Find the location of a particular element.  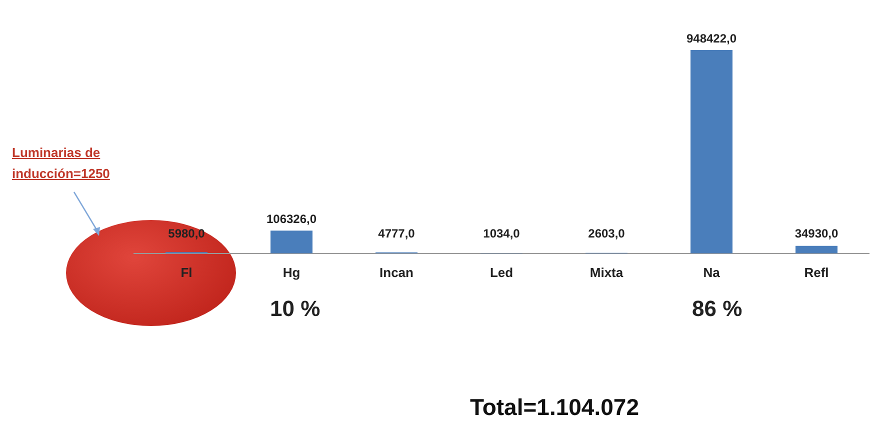

data-label: 4777,0 is located at coordinates (397, 233).